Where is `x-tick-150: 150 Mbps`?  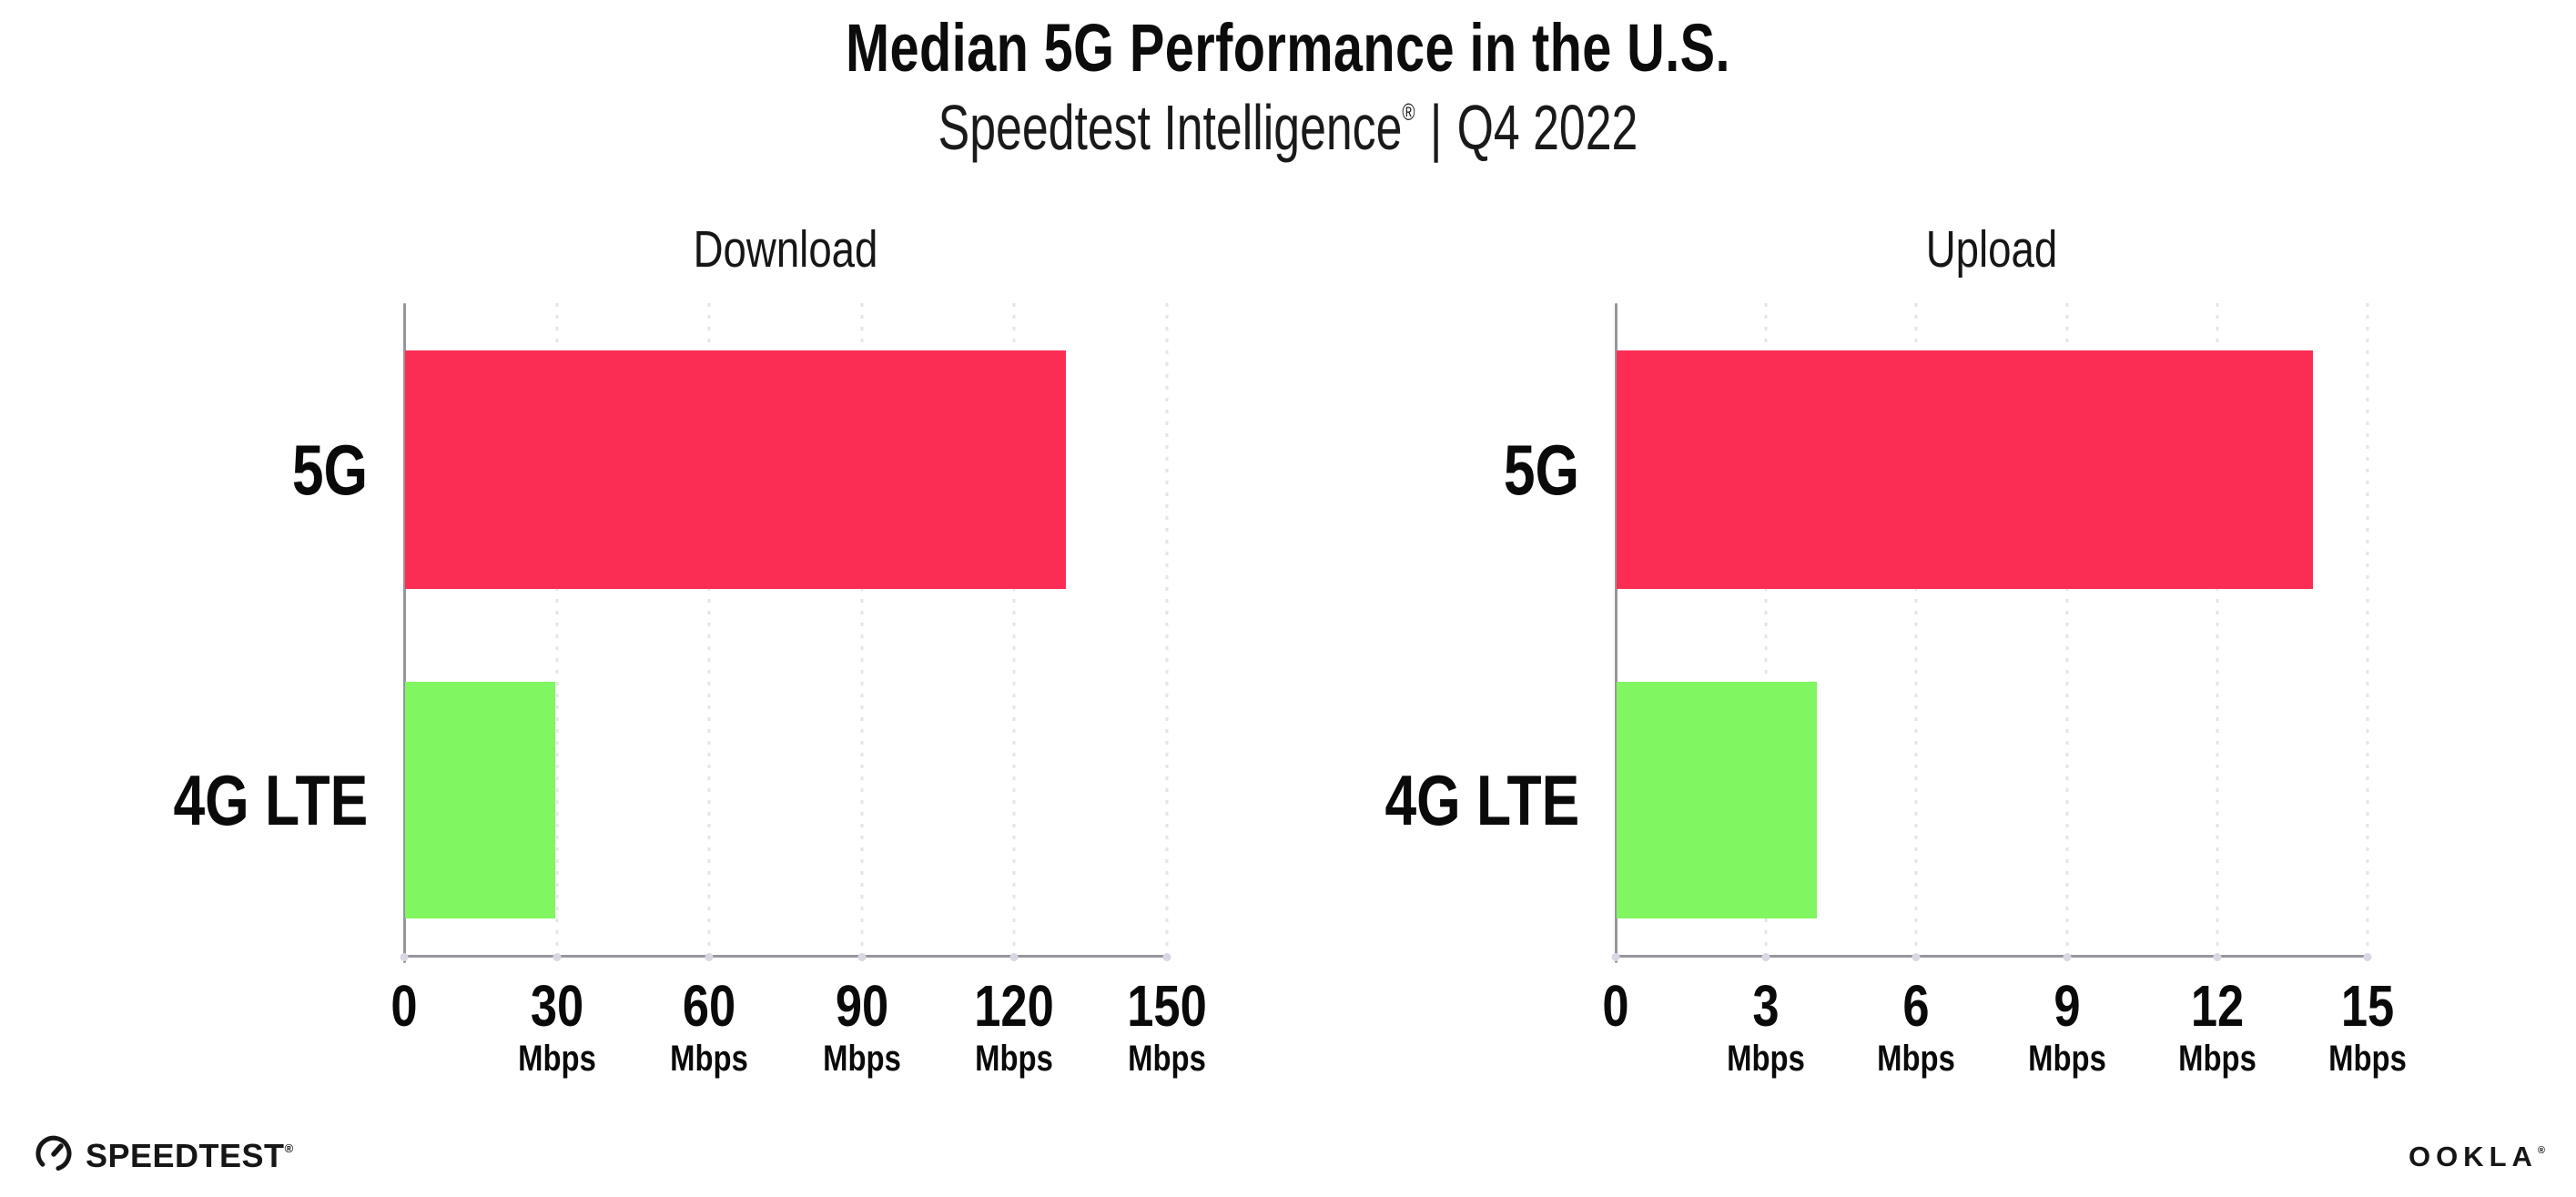 x-tick-150: 150 Mbps is located at coordinates (1167, 1026).